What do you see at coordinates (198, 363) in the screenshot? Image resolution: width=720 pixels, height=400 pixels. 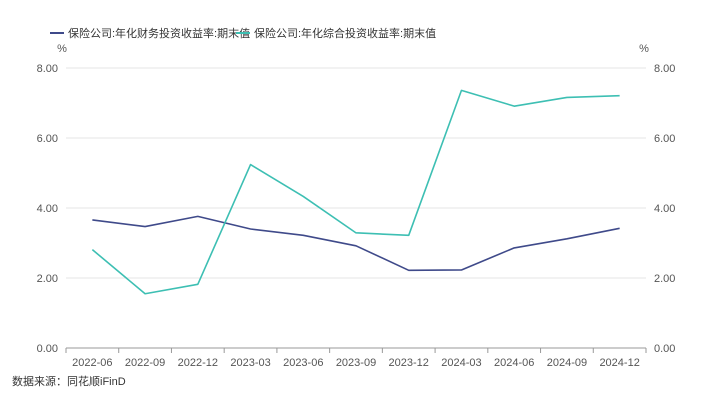 I see `x-tick-label: 2022-12` at bounding box center [198, 363].